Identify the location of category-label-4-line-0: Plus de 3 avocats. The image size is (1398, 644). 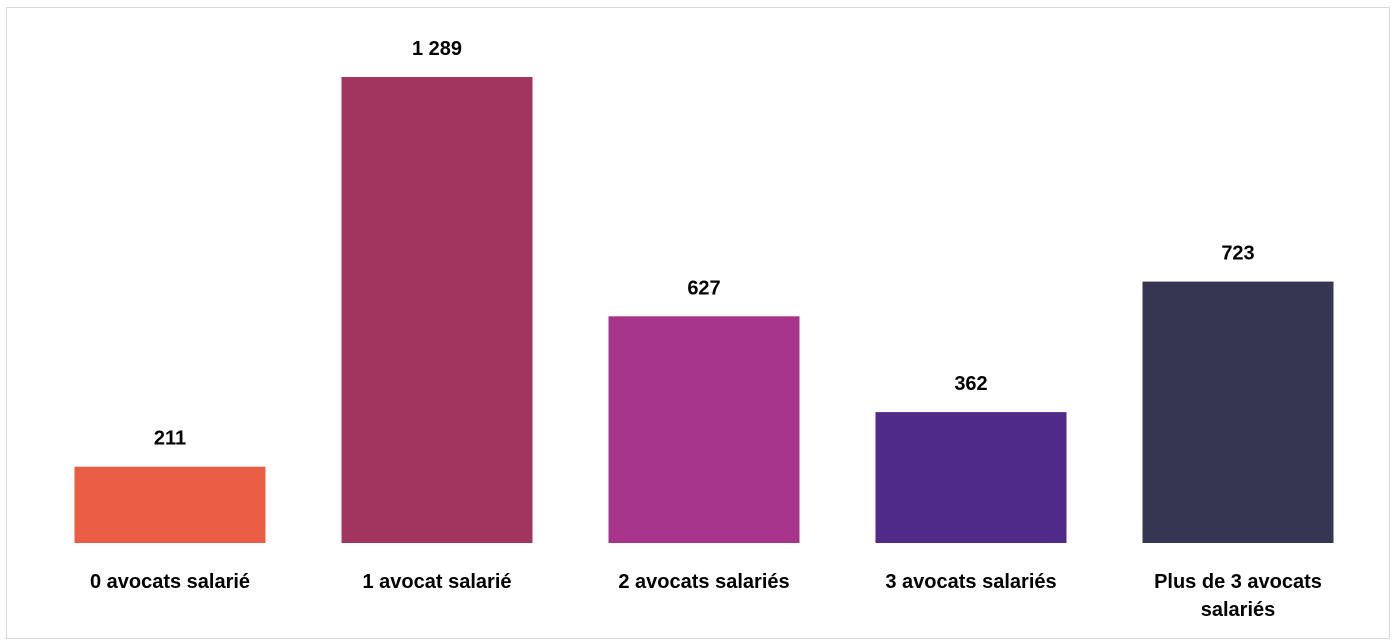
(1238, 582).